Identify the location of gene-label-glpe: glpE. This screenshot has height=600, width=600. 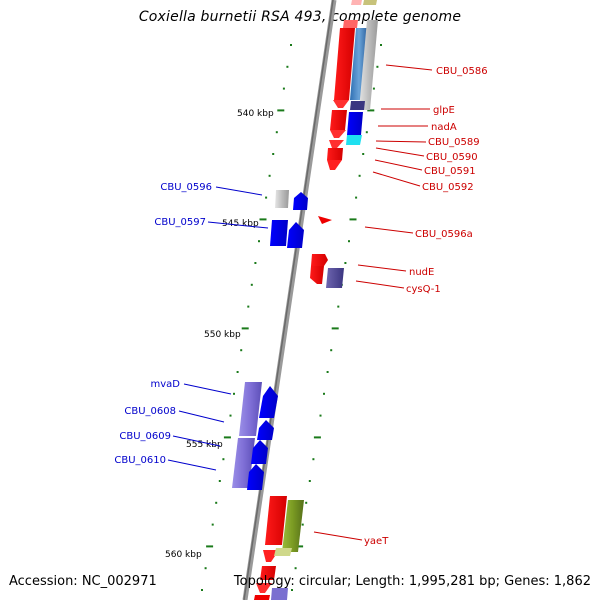
(444, 110).